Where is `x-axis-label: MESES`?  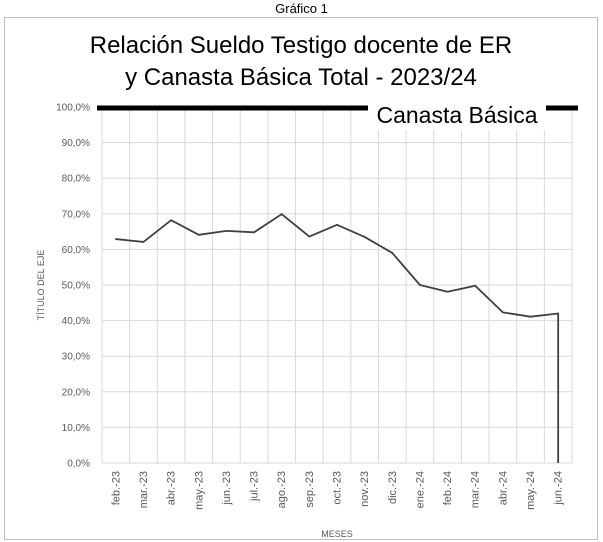 x-axis-label: MESES is located at coordinates (337, 534).